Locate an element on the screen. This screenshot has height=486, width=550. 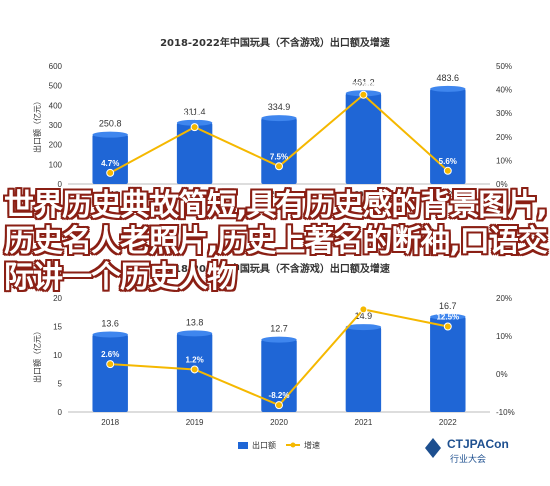
bar-value-label: 14.9 is located at coordinates (364, 316).